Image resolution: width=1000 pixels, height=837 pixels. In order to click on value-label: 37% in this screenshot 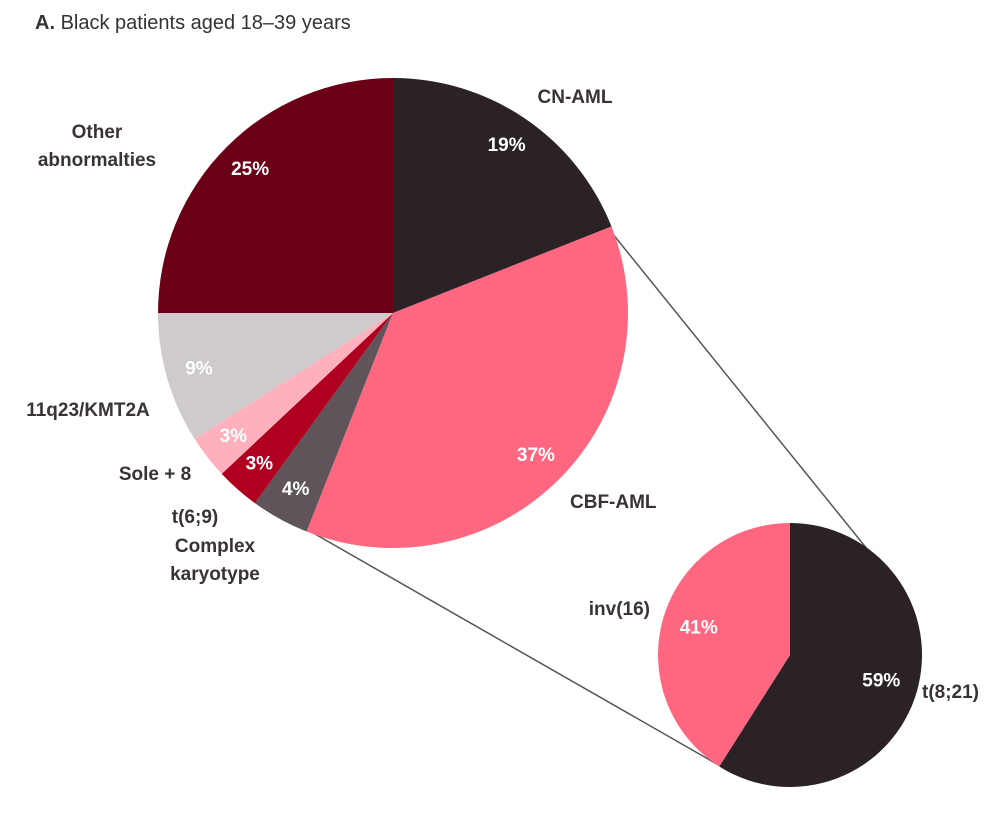, I will do `click(536, 455)`.